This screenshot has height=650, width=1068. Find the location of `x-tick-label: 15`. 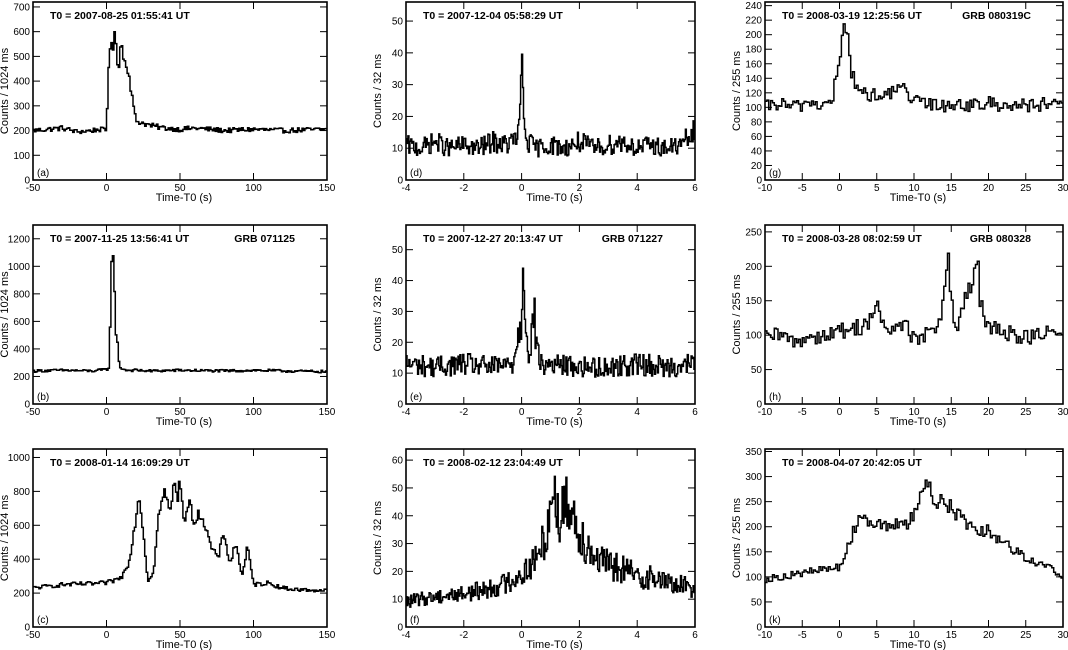

x-tick-label: 15 is located at coordinates (952, 188).